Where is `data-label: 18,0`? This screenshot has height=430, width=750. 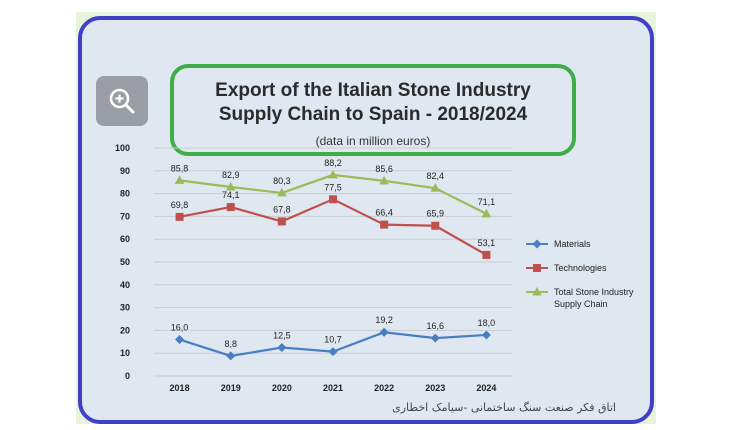
data-label: 18,0 is located at coordinates (487, 323).